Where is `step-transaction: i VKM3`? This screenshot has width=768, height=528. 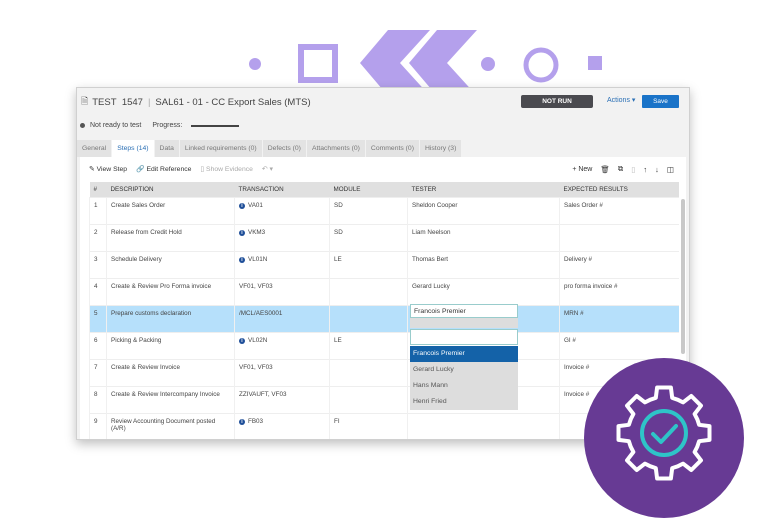
step-transaction: i VKM3 is located at coordinates (282, 237).